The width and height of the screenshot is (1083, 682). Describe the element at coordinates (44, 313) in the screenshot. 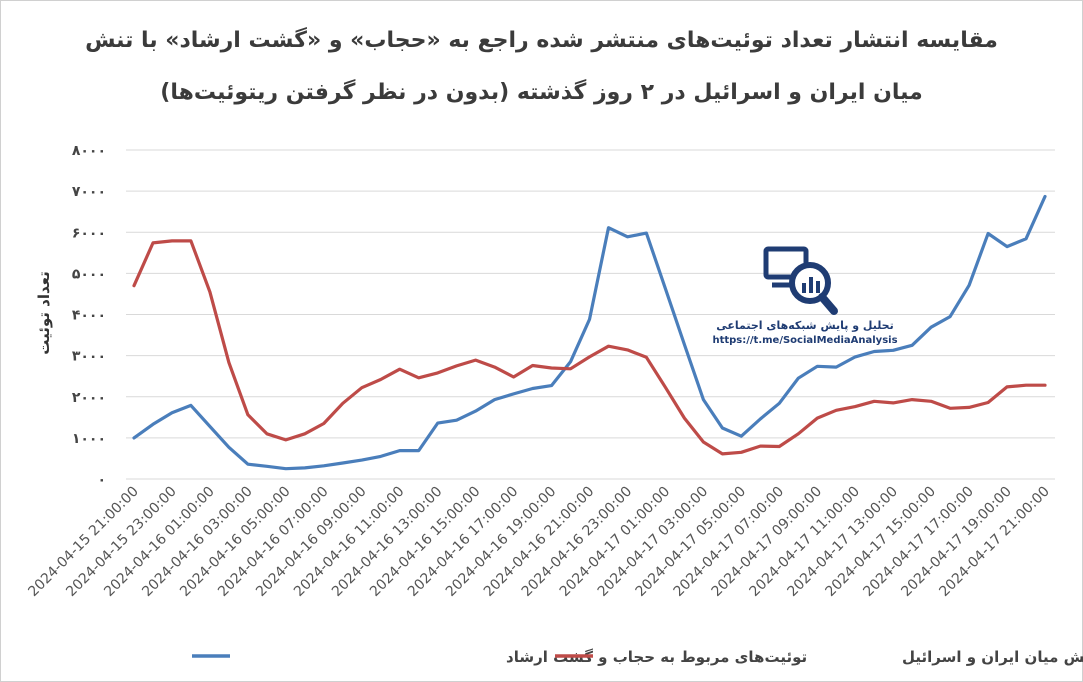

I see `y-axis-label: تعداد توئیت` at that location.